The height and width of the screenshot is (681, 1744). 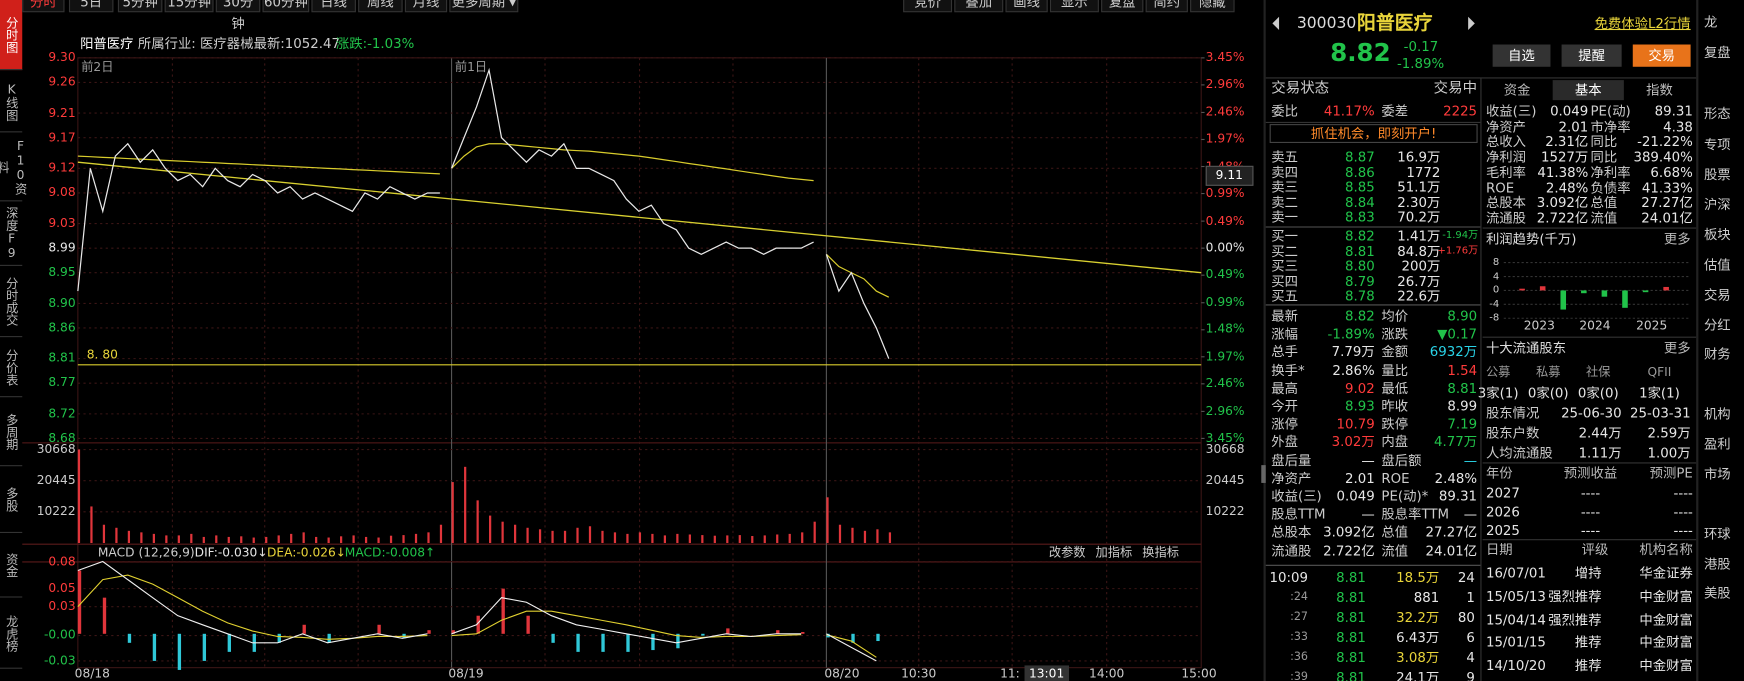 I want to click on info-tab: 资金, so click(x=1517, y=90).